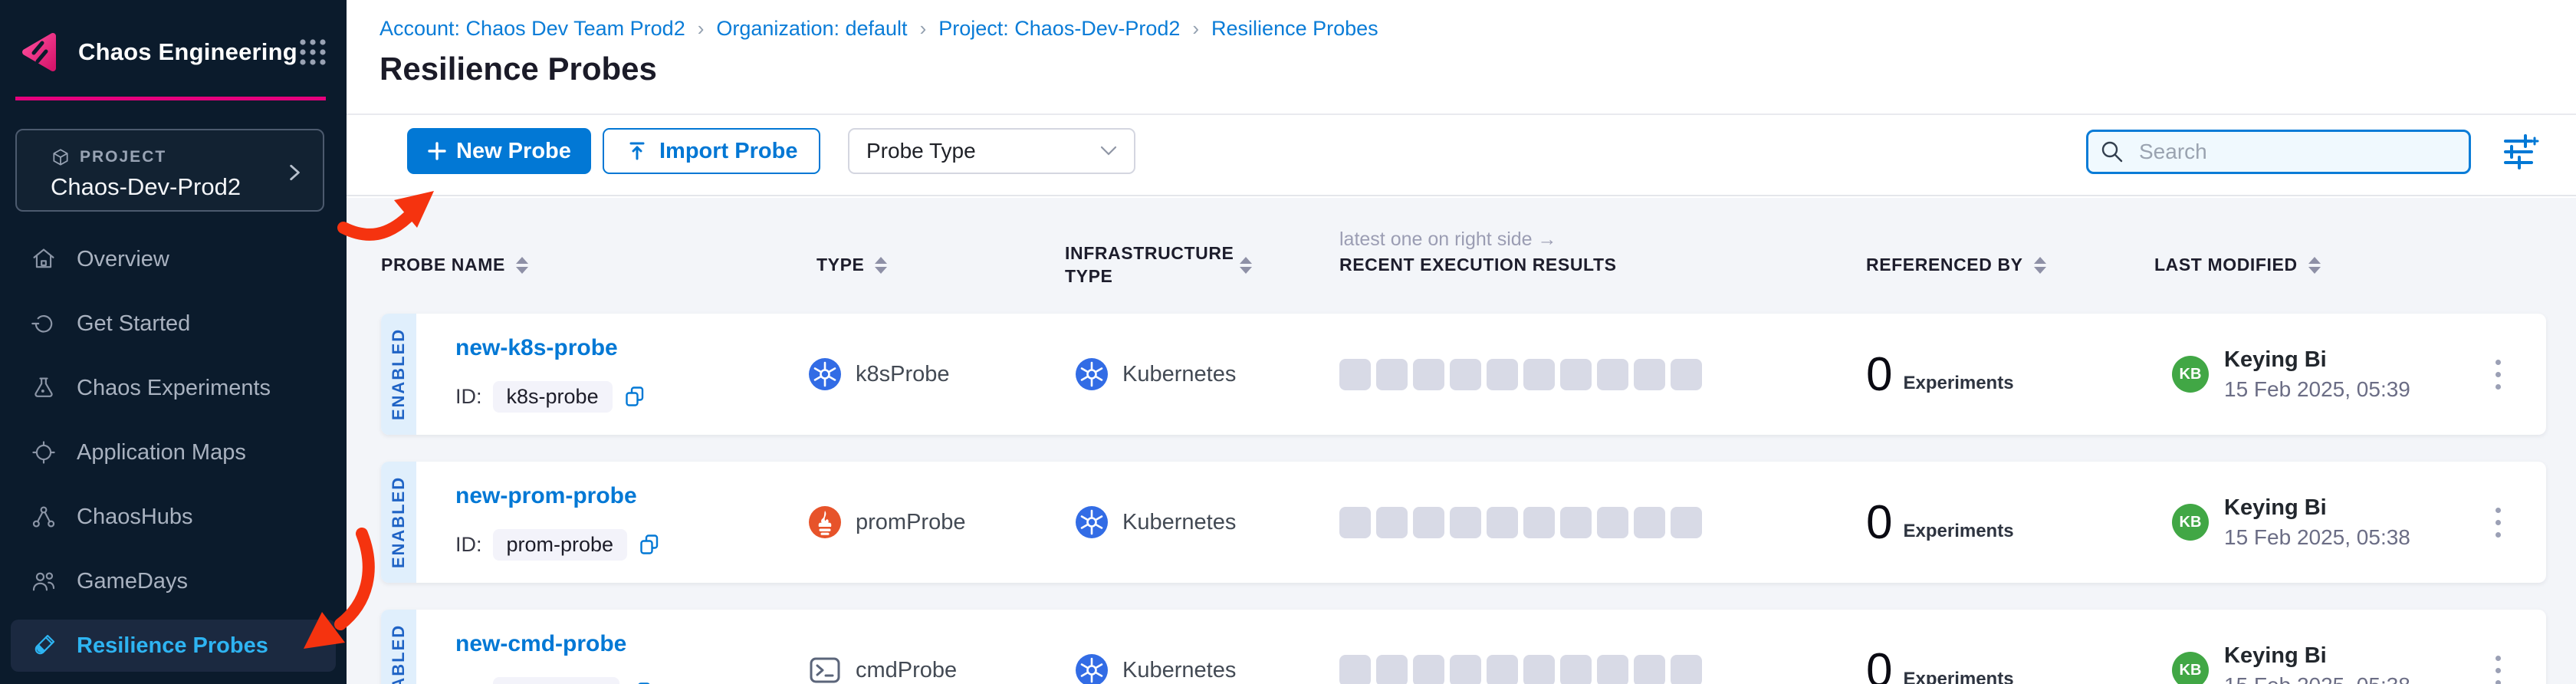 The width and height of the screenshot is (2576, 684). What do you see at coordinates (1462, 156) in the screenshot?
I see `toolbar: New Probe Import Probe Probe Type` at bounding box center [1462, 156].